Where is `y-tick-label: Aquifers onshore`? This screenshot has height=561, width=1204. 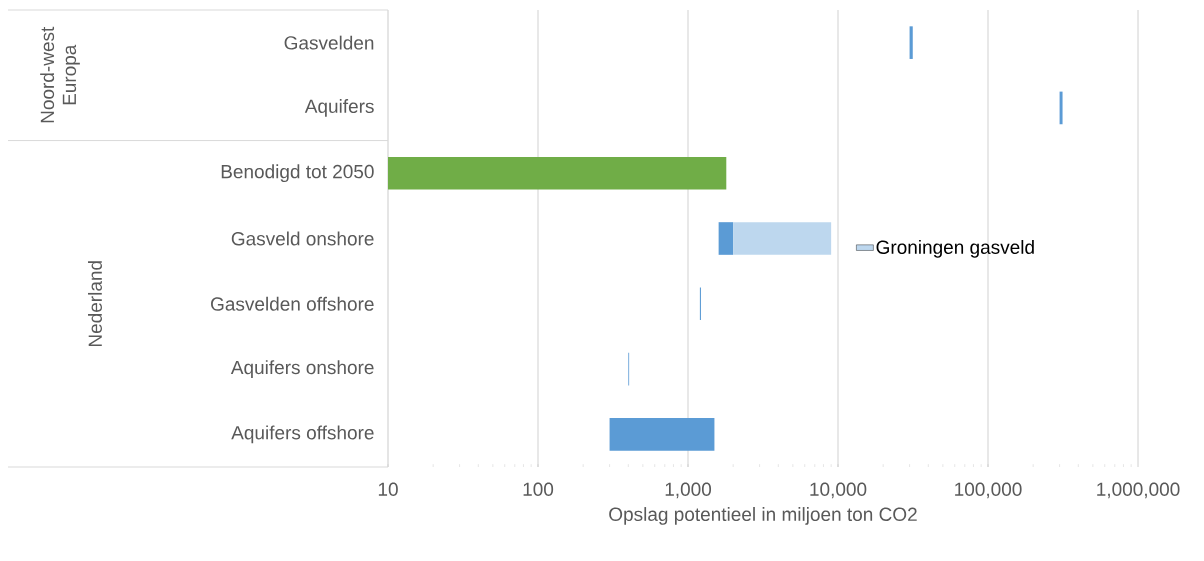
y-tick-label: Aquifers onshore is located at coordinates (302, 369).